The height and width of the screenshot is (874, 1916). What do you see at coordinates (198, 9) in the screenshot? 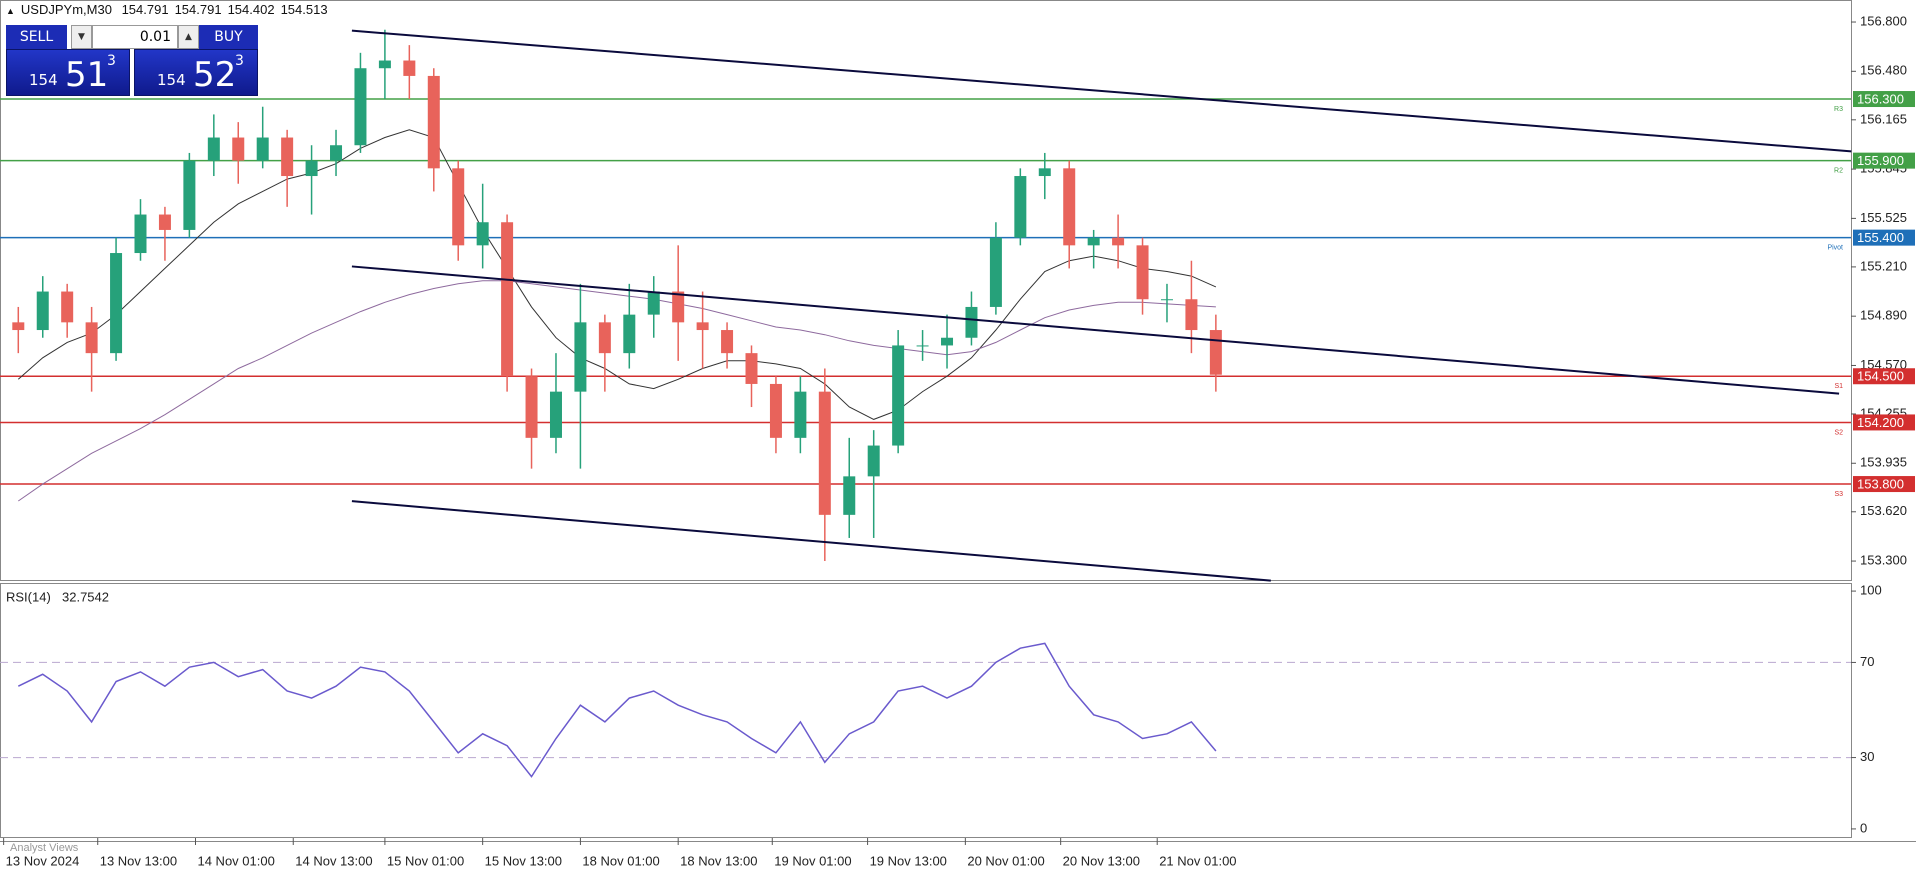
I see `quote-high: 154.791` at bounding box center [198, 9].